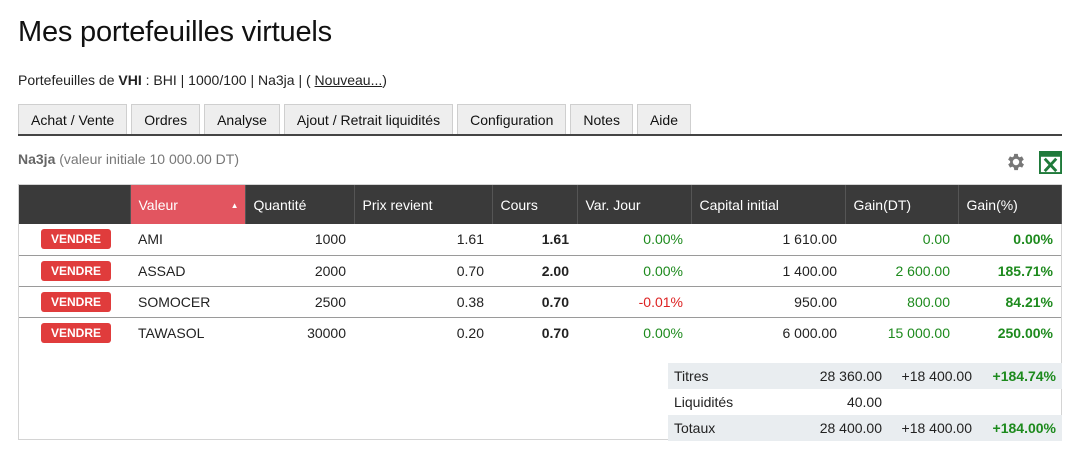 The height and width of the screenshot is (451, 1080). What do you see at coordinates (768, 240) in the screenshot?
I see `cell-capital-initial: 1 610.00` at bounding box center [768, 240].